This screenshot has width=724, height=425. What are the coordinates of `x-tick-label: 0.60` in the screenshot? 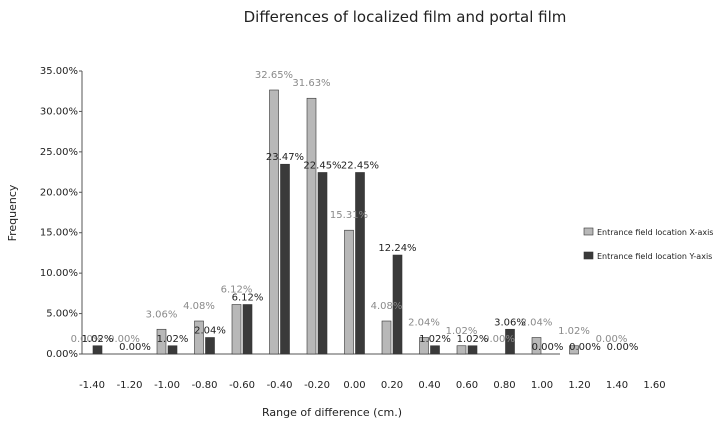 It's located at (467, 385).